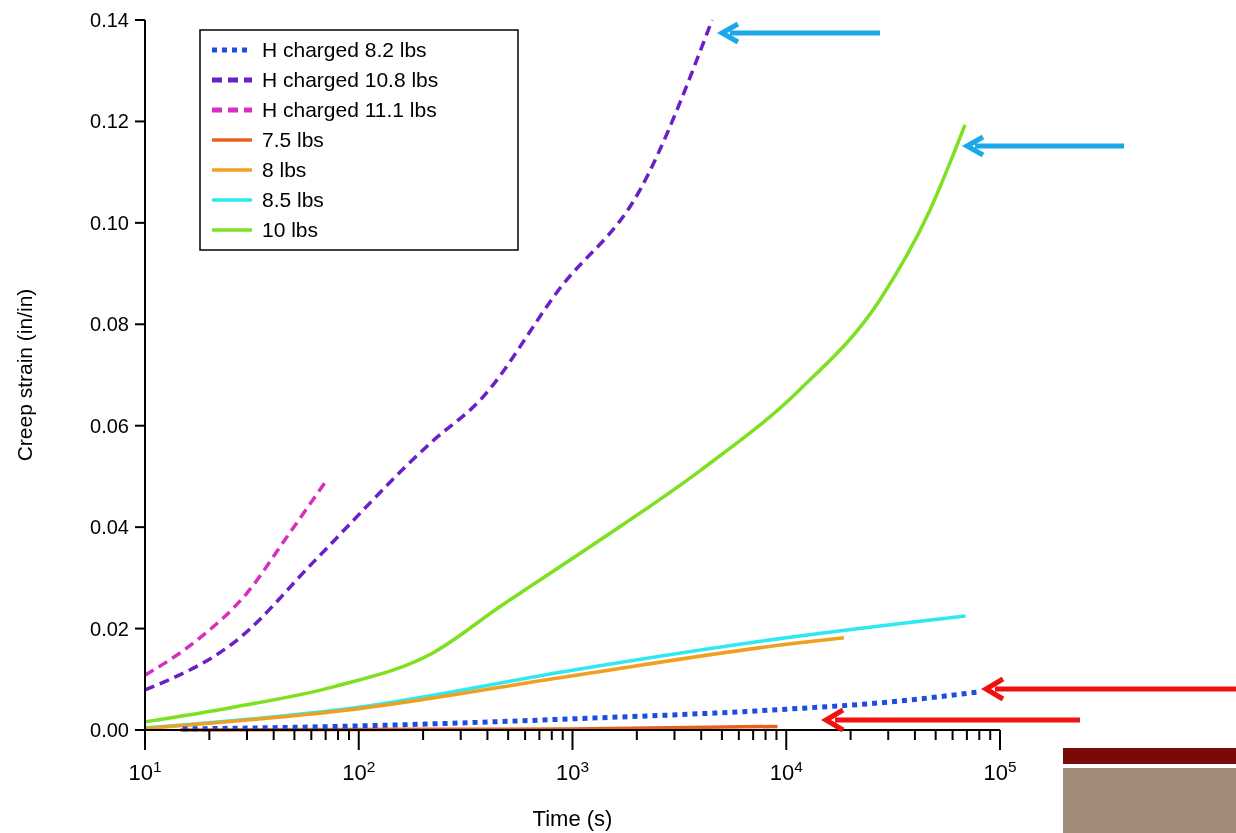 This screenshot has height=833, width=1236. What do you see at coordinates (109, 121) in the screenshot?
I see `y-tick-label: 0.12` at bounding box center [109, 121].